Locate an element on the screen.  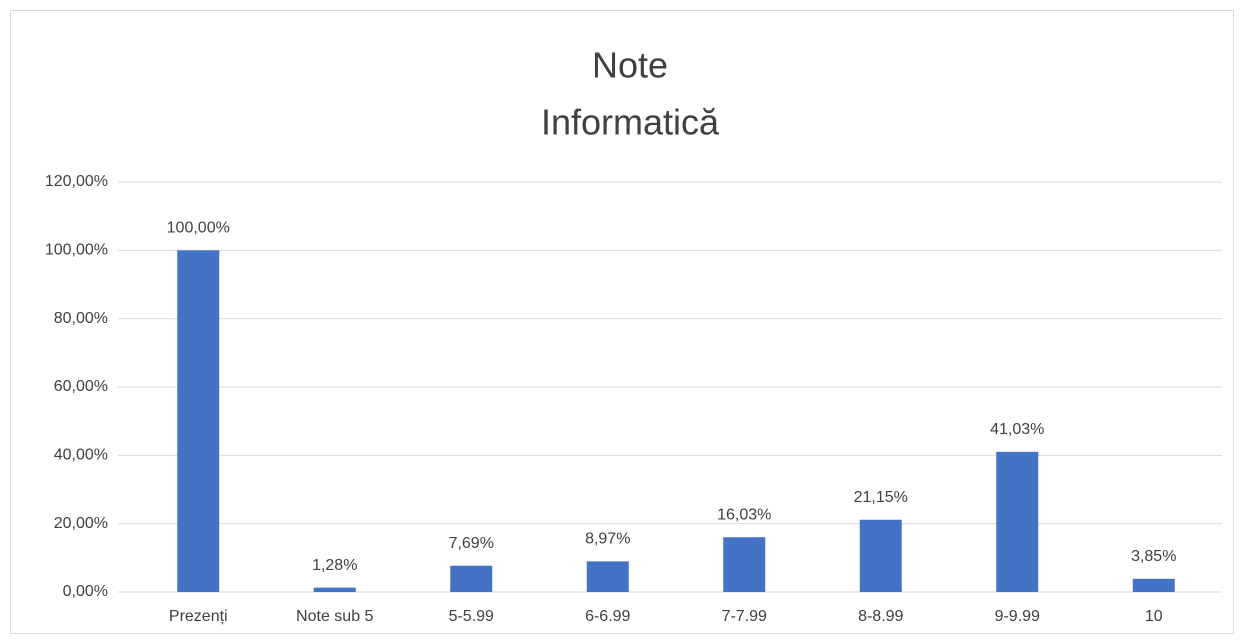
data-label: 1,28% is located at coordinates (334, 565).